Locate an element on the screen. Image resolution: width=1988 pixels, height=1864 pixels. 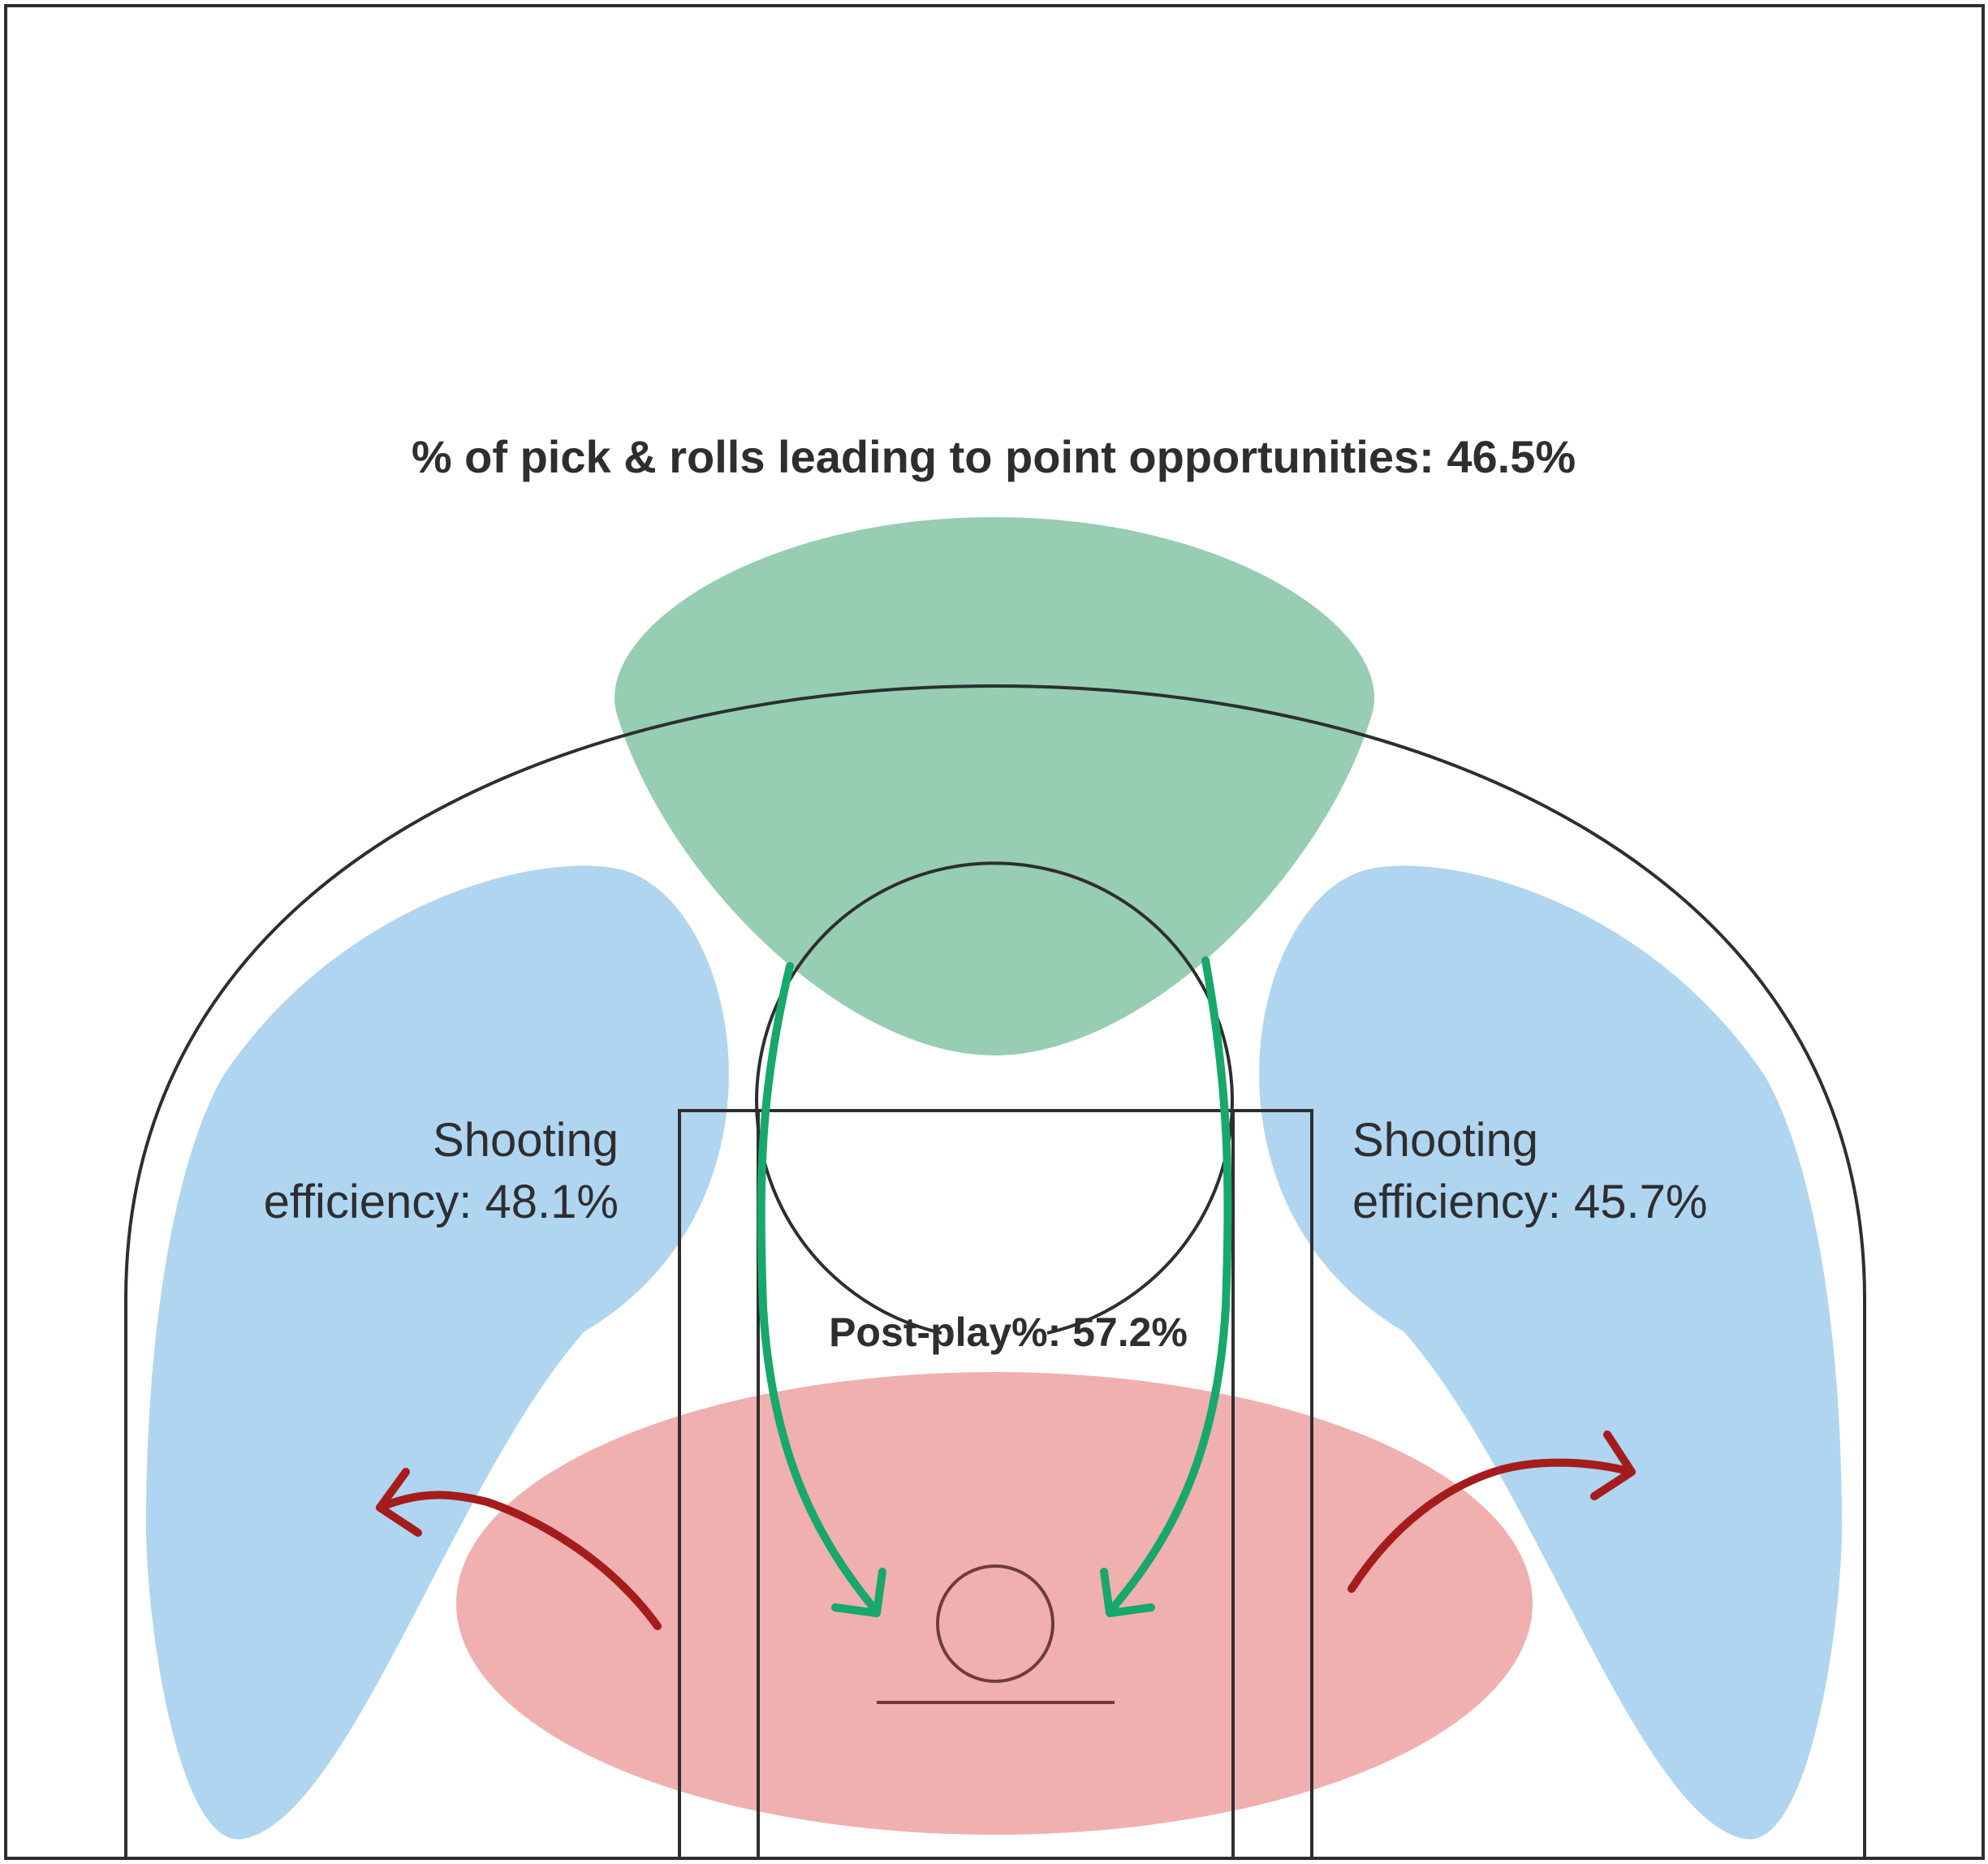
free-throw-circle is located at coordinates (995, 1098).